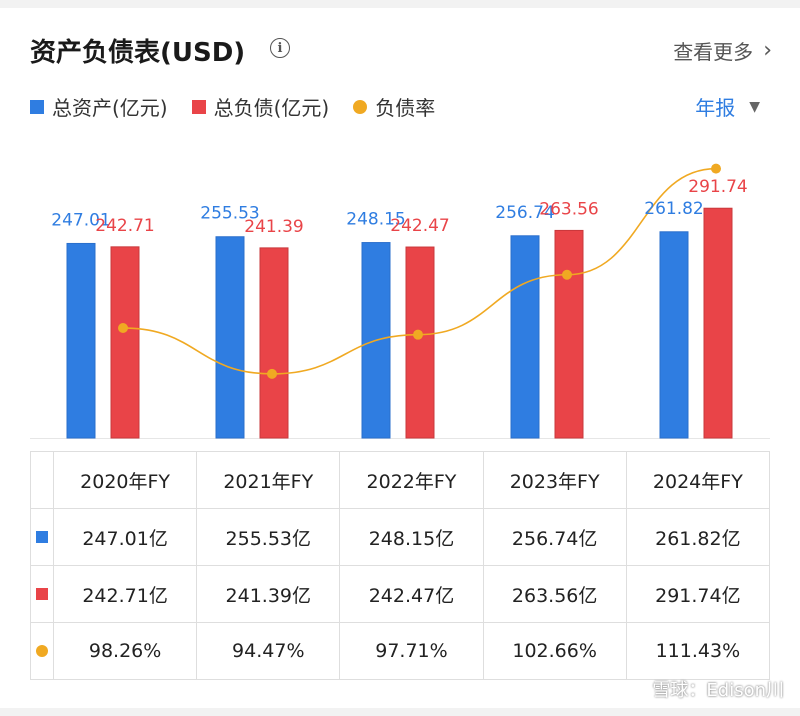  Describe the element at coordinates (554, 480) in the screenshot. I see `table-header-cell: 2023年FY` at that location.